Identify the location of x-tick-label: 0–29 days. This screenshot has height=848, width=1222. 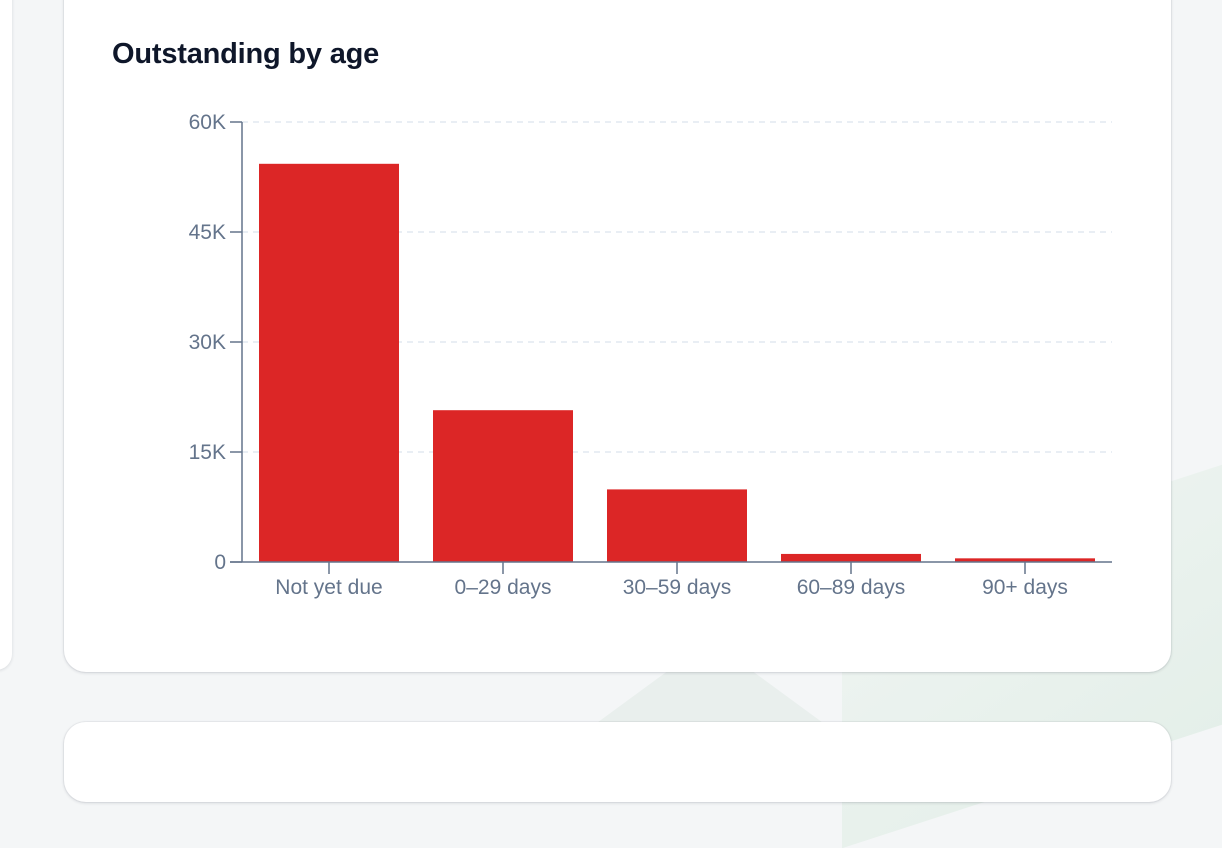
(503, 587).